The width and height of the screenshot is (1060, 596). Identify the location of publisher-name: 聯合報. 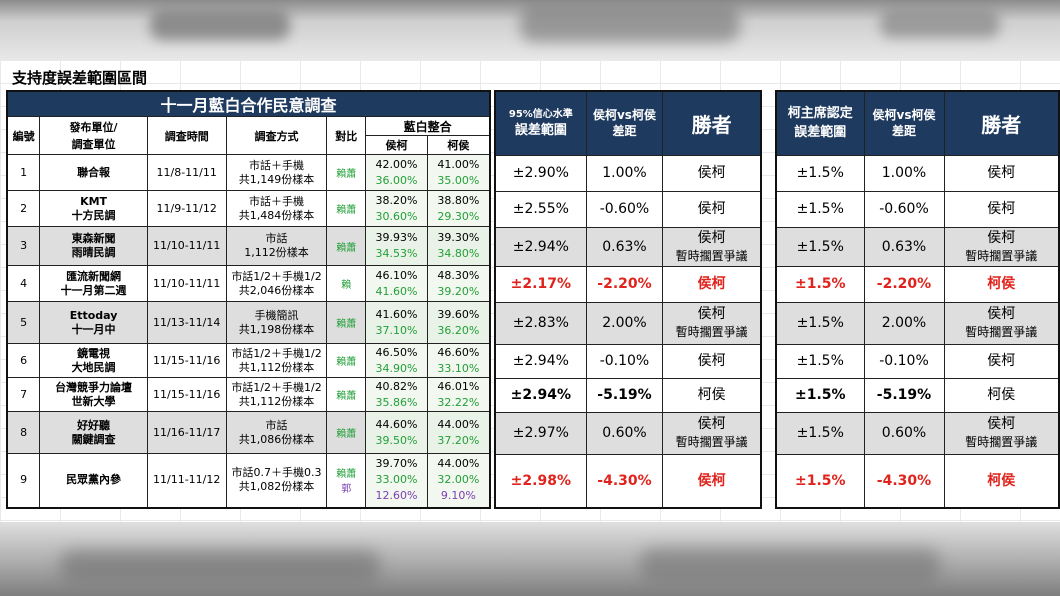
(94, 172).